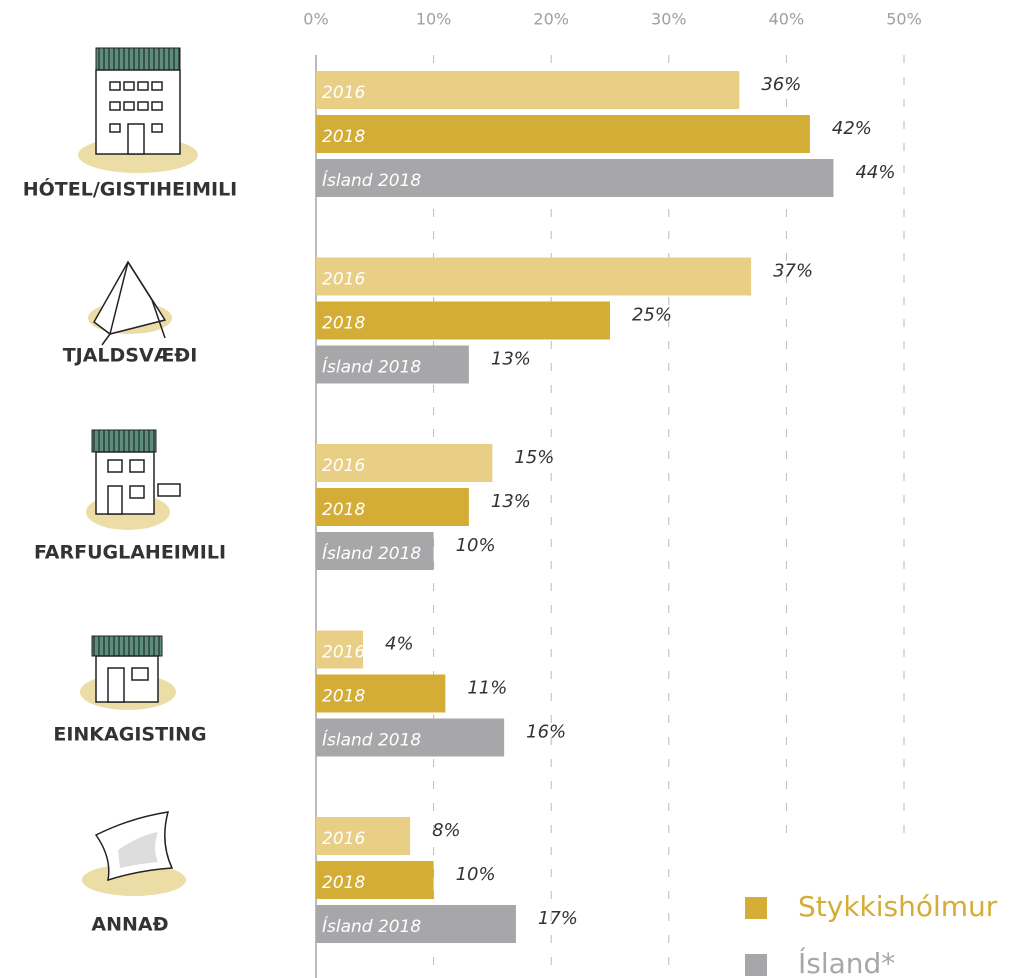 The height and width of the screenshot is (978, 1026). Describe the element at coordinates (781, 84) in the screenshot. I see `value-label: 36%` at that location.